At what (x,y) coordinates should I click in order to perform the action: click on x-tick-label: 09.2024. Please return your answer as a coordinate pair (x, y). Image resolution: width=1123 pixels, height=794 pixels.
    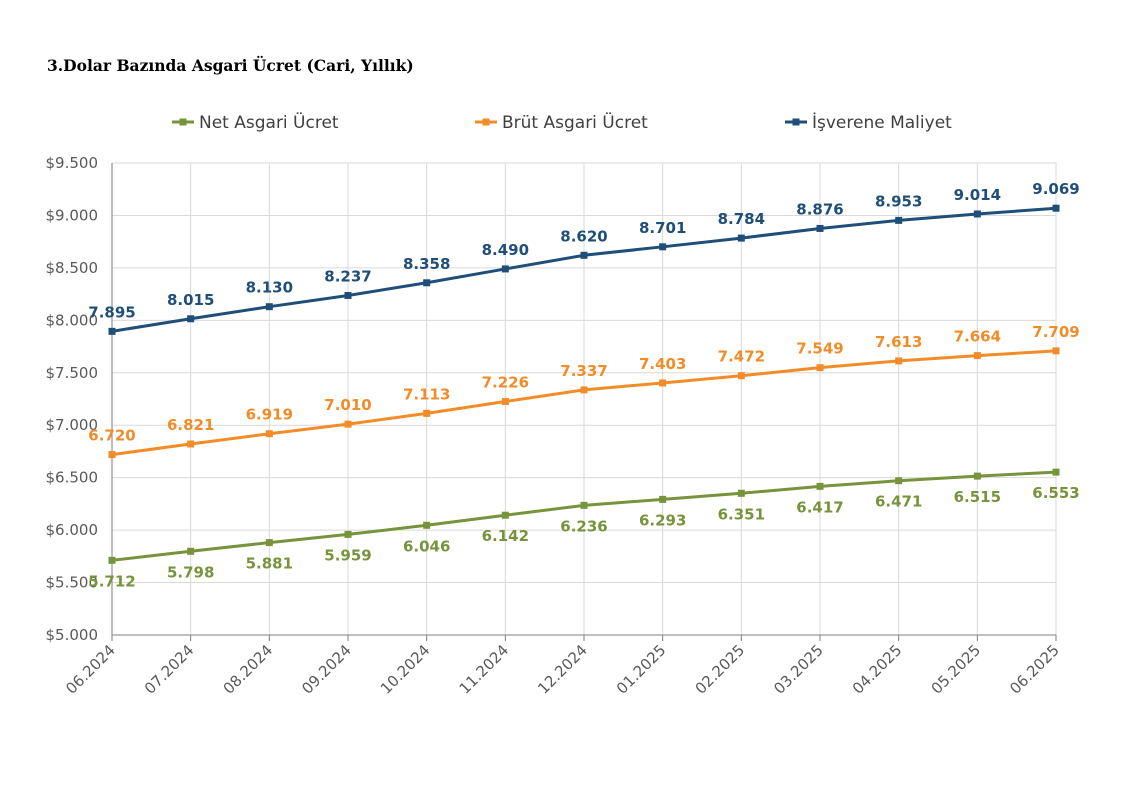
    Looking at the image, I should click on (326, 669).